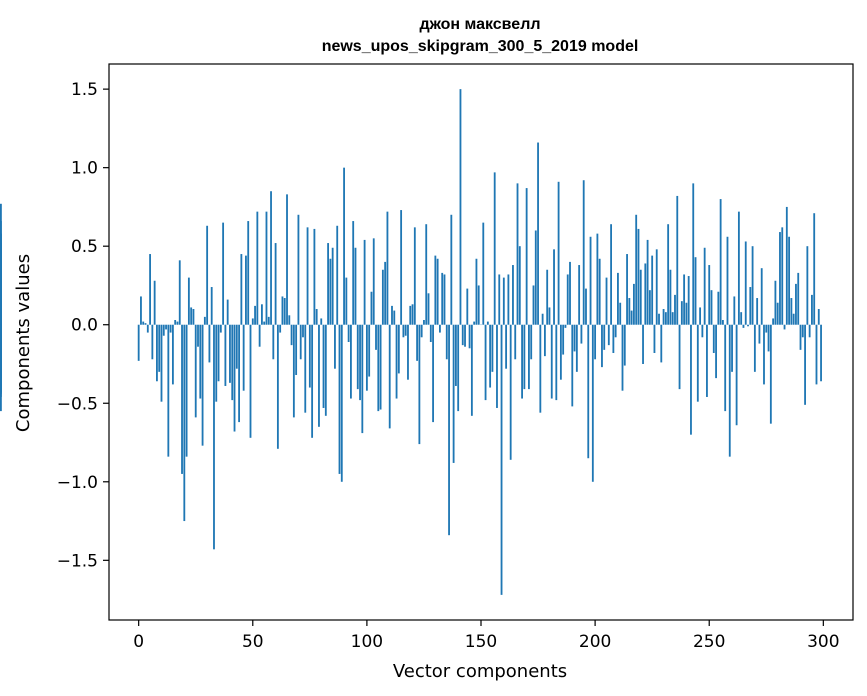 Image resolution: width=867 pixels, height=696 pixels. What do you see at coordinates (84, 90) in the screenshot?
I see `y-tick-label: 1.5` at bounding box center [84, 90].